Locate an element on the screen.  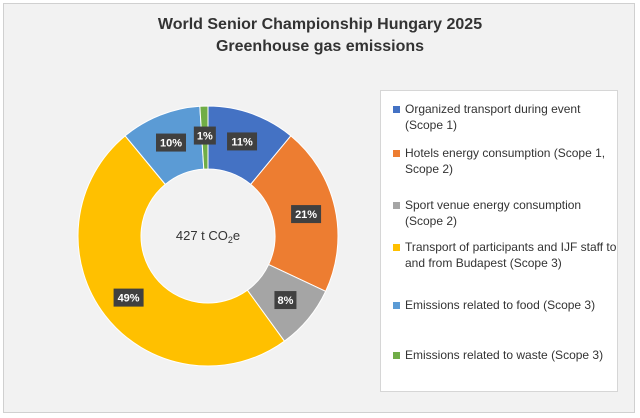
chart-subtitle: Greenhouse gas emissions is located at coordinates (320, 46).